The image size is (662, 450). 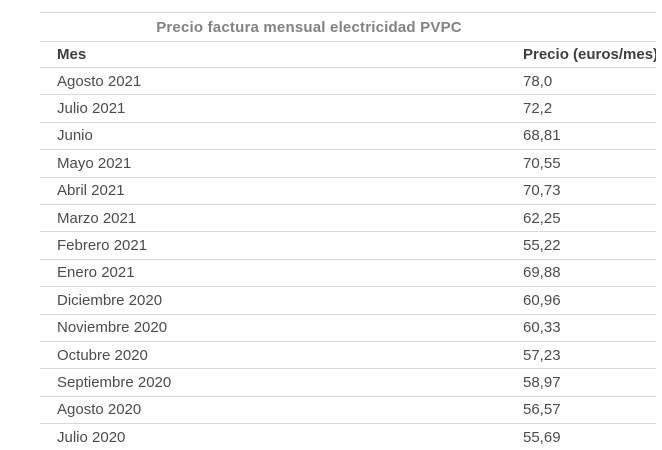 What do you see at coordinates (348, 26) in the screenshot?
I see `table-title: Precio factura mensual electricidad PVPC` at bounding box center [348, 26].